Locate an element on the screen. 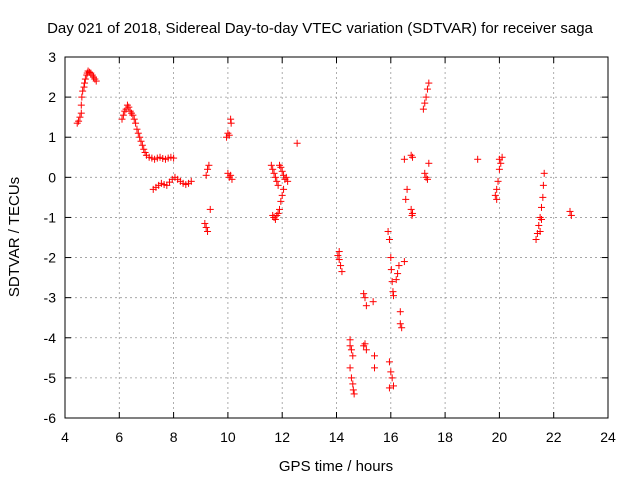 The width and height of the screenshot is (640, 480). y-axis-label: SDTVAR / TECUs is located at coordinates (14, 237).